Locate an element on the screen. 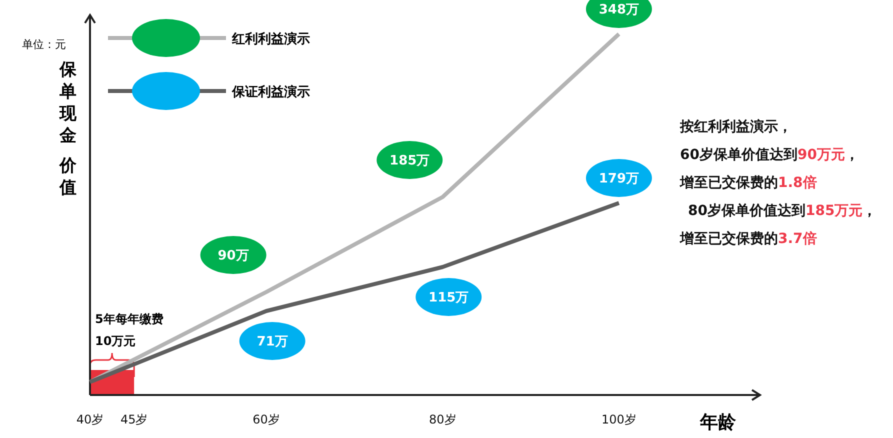  data-label: 348万 is located at coordinates (619, 10).